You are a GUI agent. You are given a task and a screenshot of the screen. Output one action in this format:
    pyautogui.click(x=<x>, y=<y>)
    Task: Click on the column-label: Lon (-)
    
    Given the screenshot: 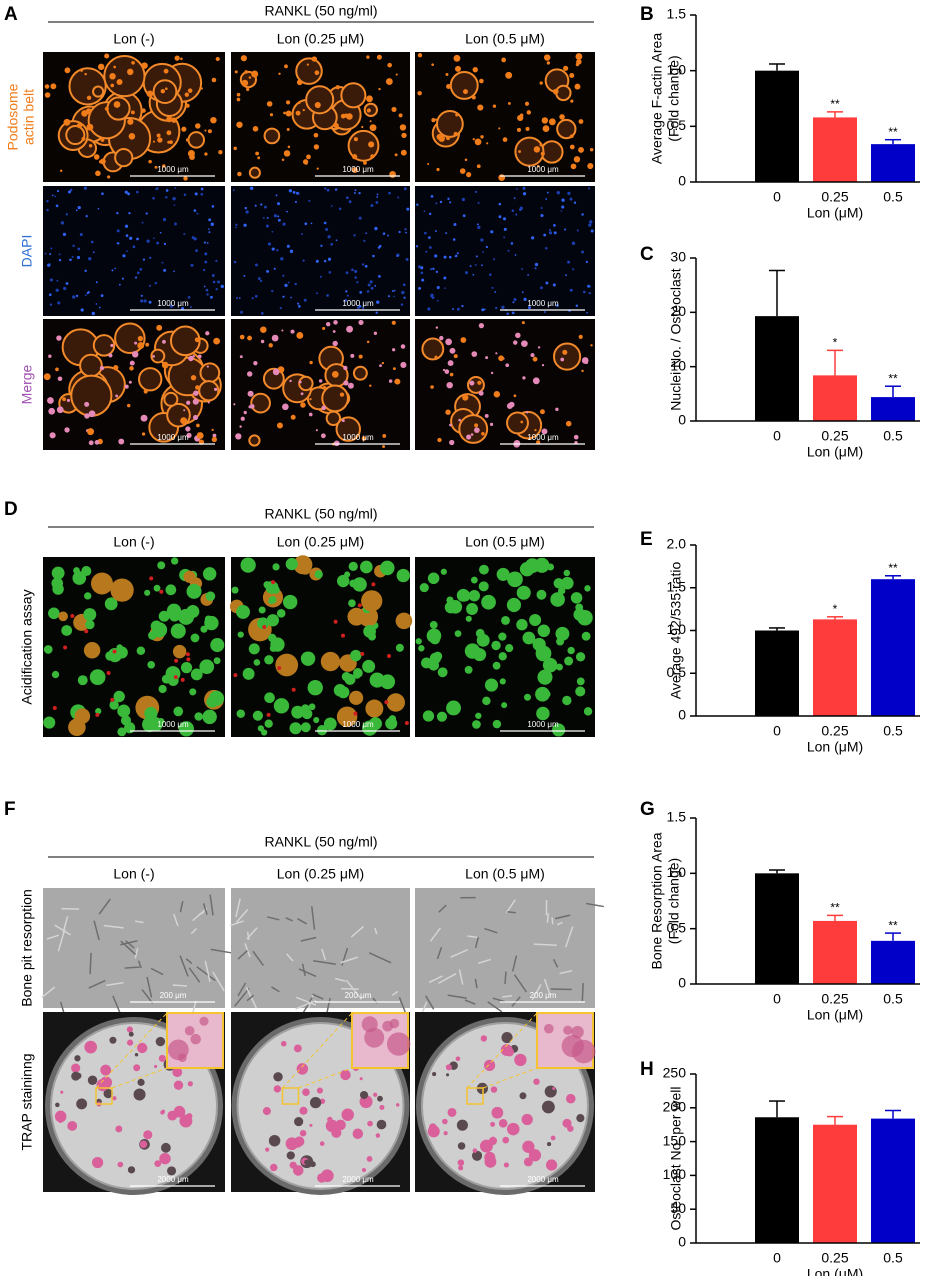 What is the action you would take?
    pyautogui.click(x=133, y=874)
    